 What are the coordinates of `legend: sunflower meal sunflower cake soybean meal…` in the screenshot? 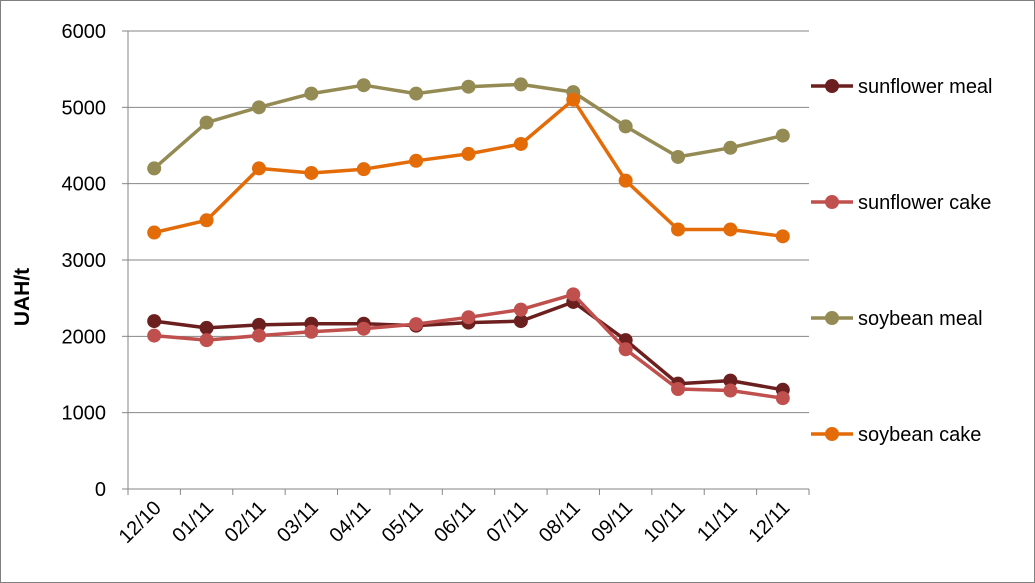 It's located at (902, 261).